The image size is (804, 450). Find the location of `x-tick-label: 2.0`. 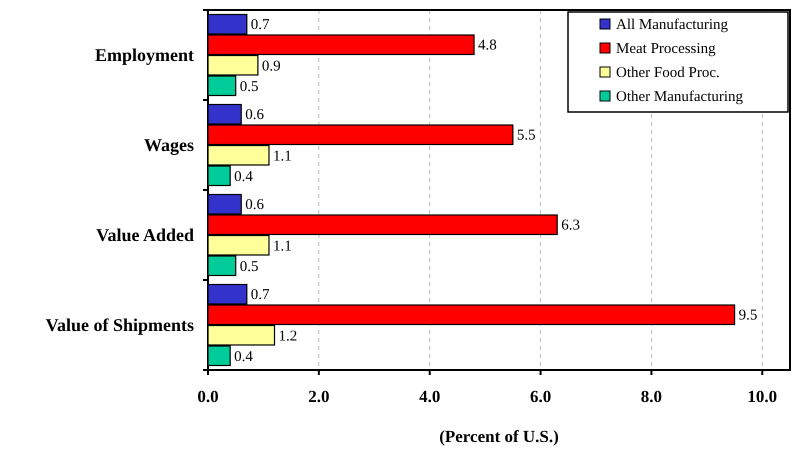

x-tick-label: 2.0 is located at coordinates (319, 396).